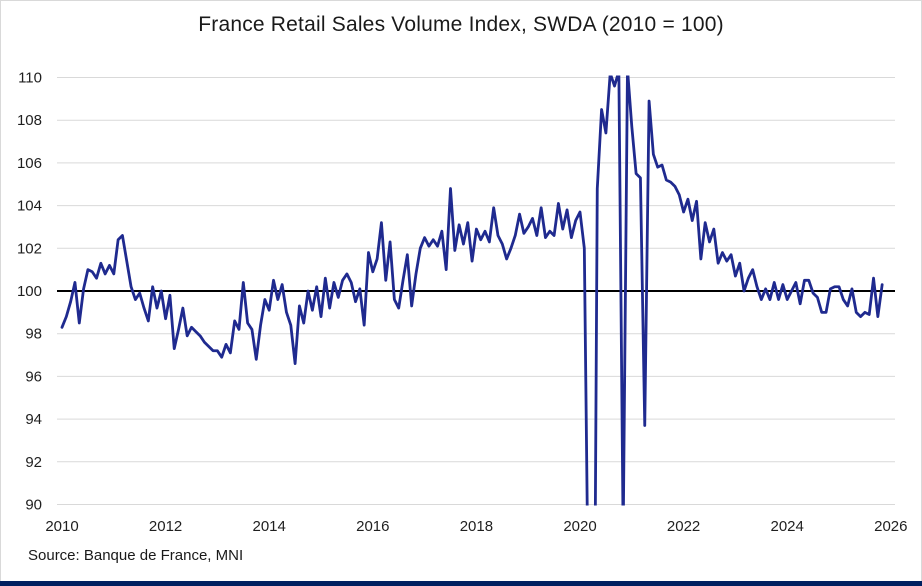 This screenshot has height=586, width=922. What do you see at coordinates (29, 206) in the screenshot?
I see `svg-text: 104` at bounding box center [29, 206].